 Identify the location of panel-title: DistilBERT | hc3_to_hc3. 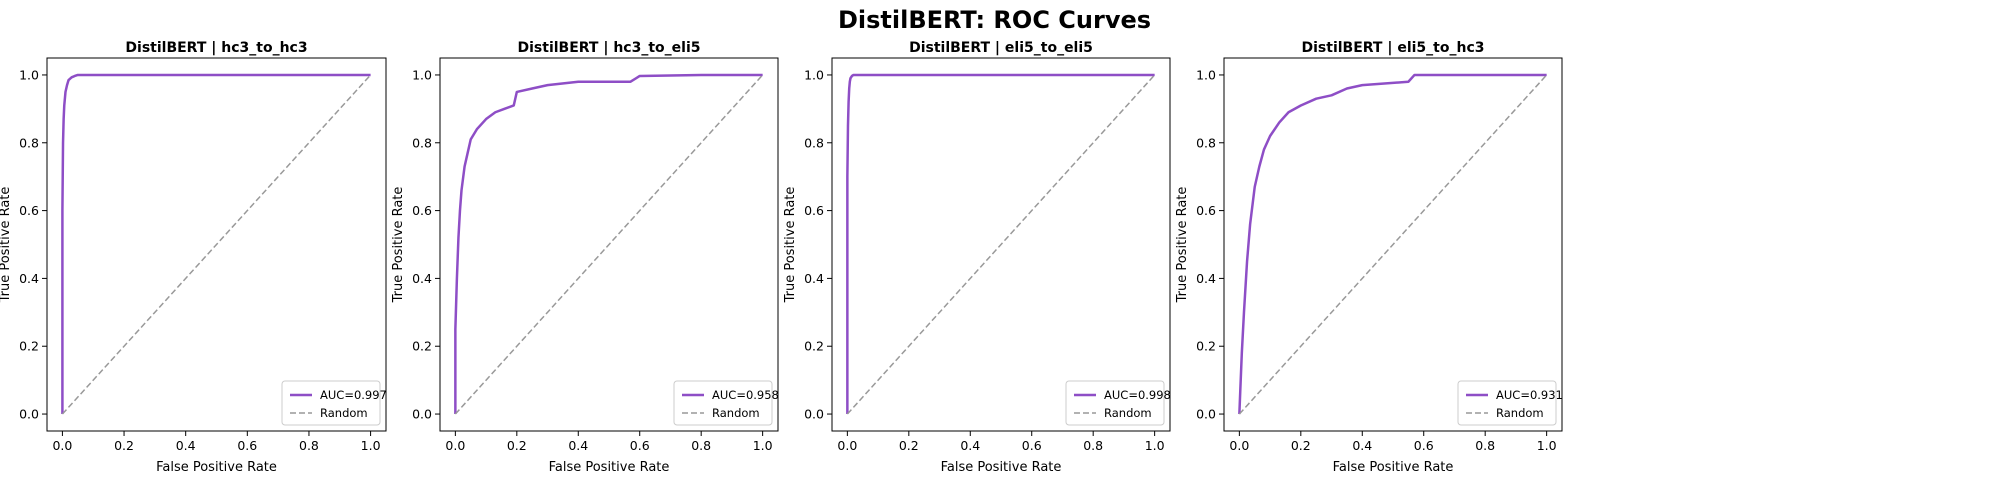
(216, 48).